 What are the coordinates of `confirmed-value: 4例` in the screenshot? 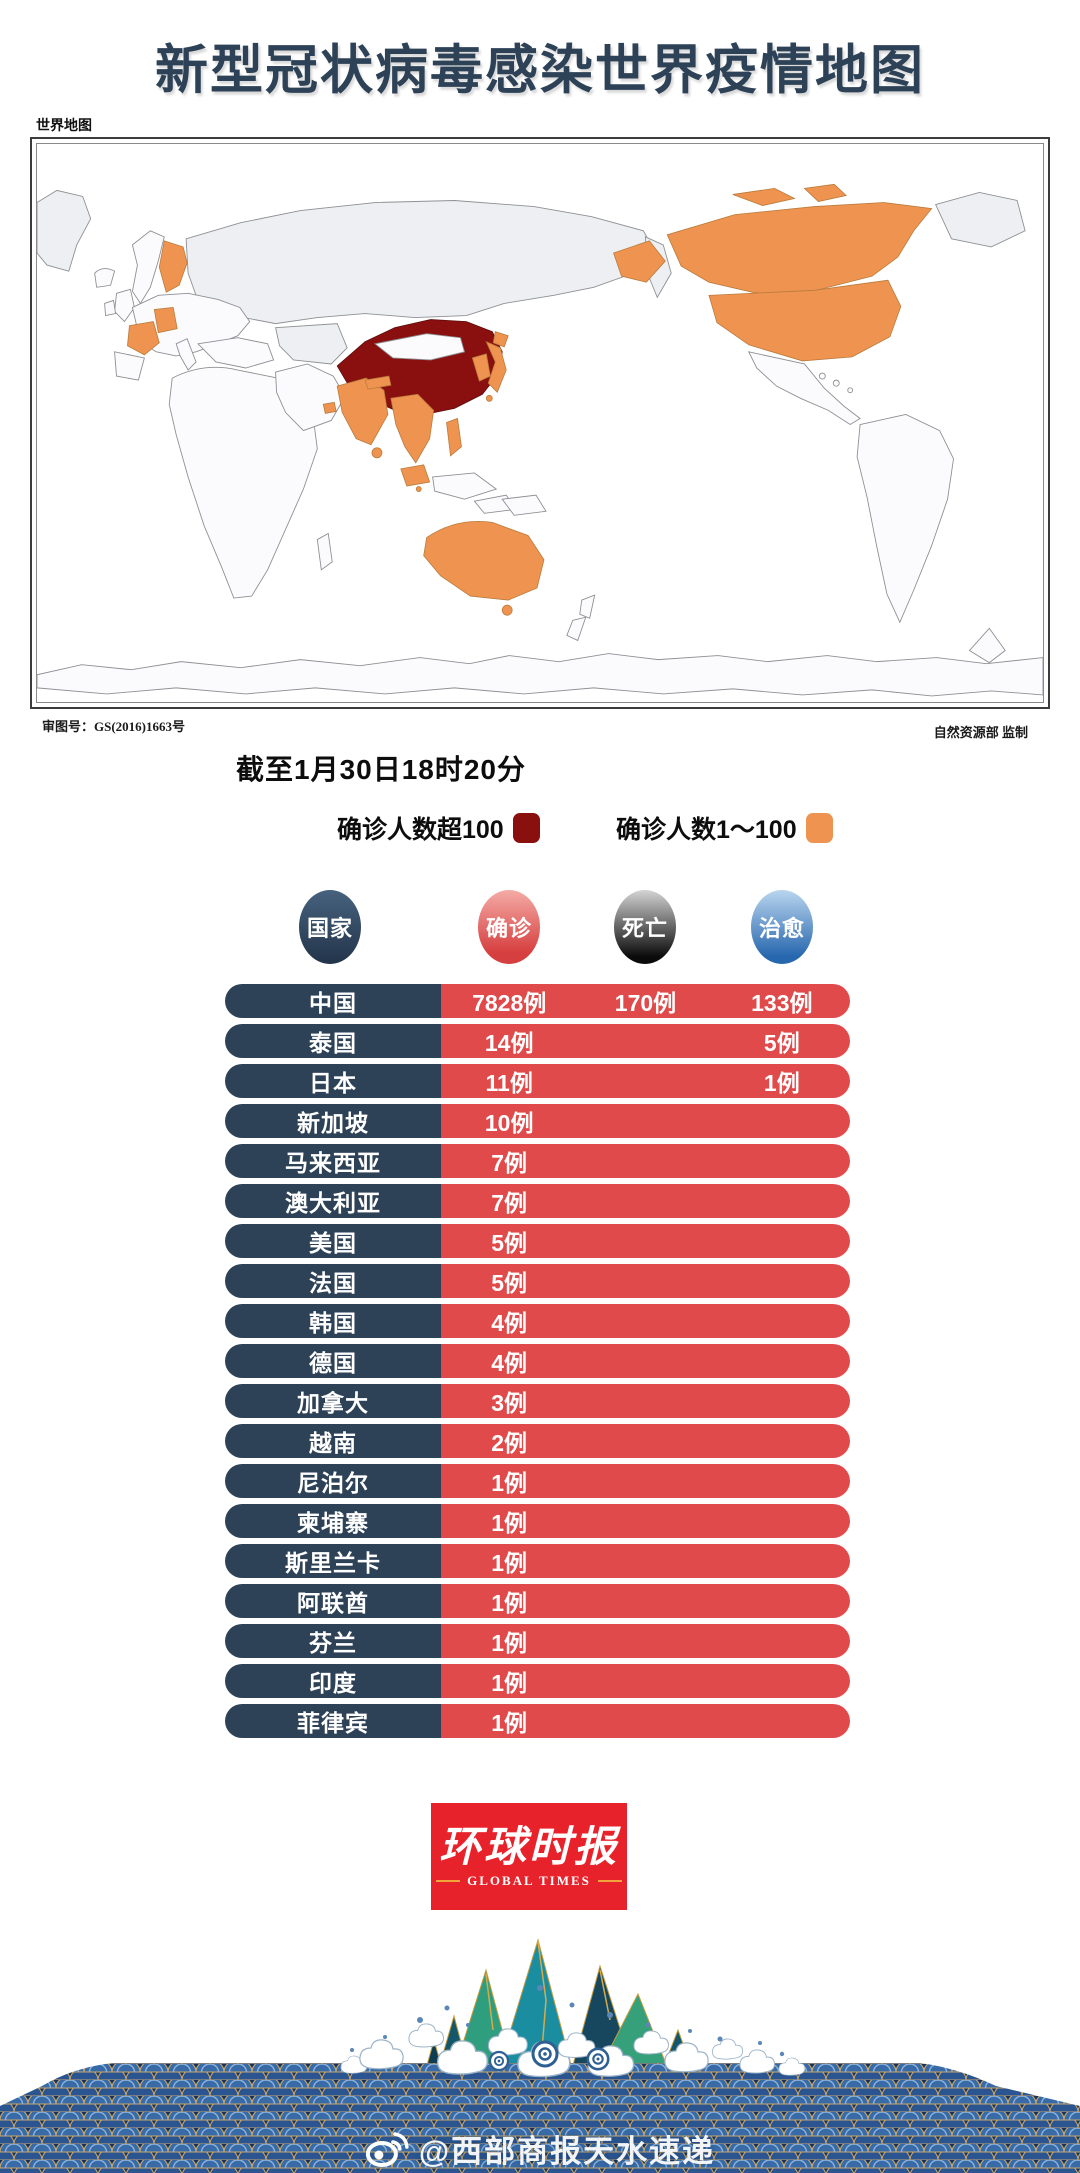 It's located at (509, 1323).